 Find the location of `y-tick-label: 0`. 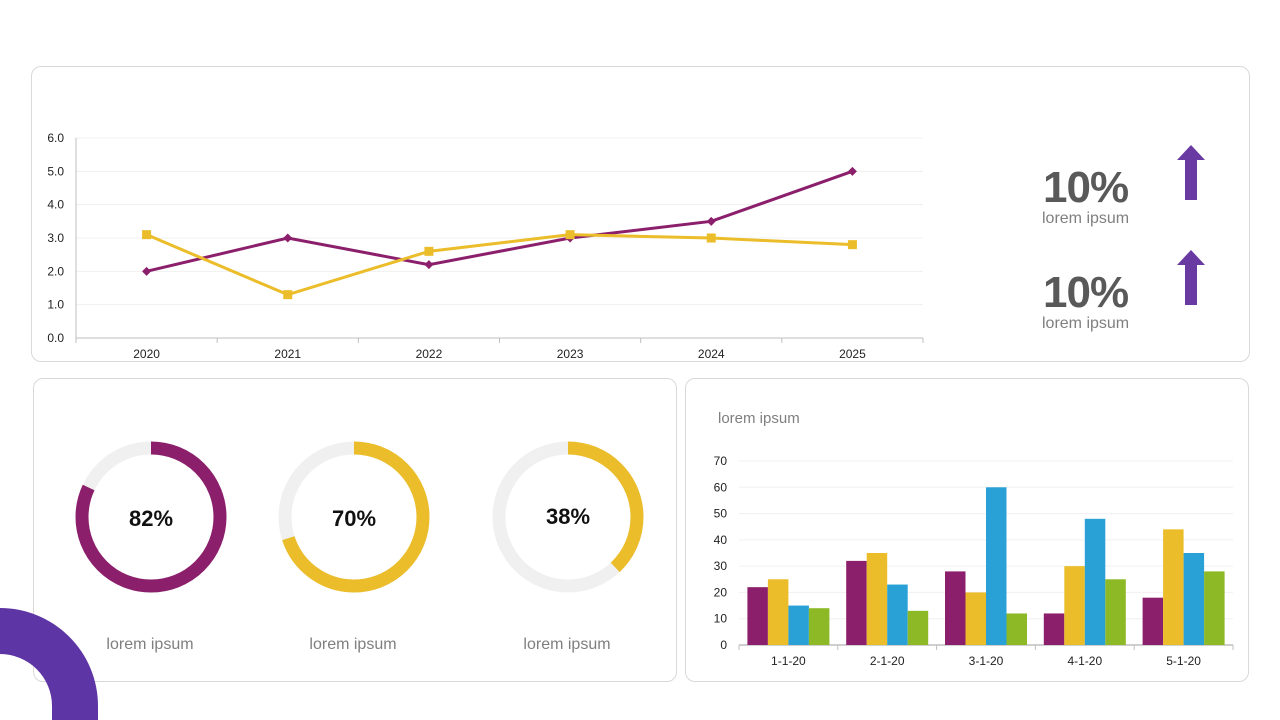

y-tick-label: 0 is located at coordinates (723, 645).